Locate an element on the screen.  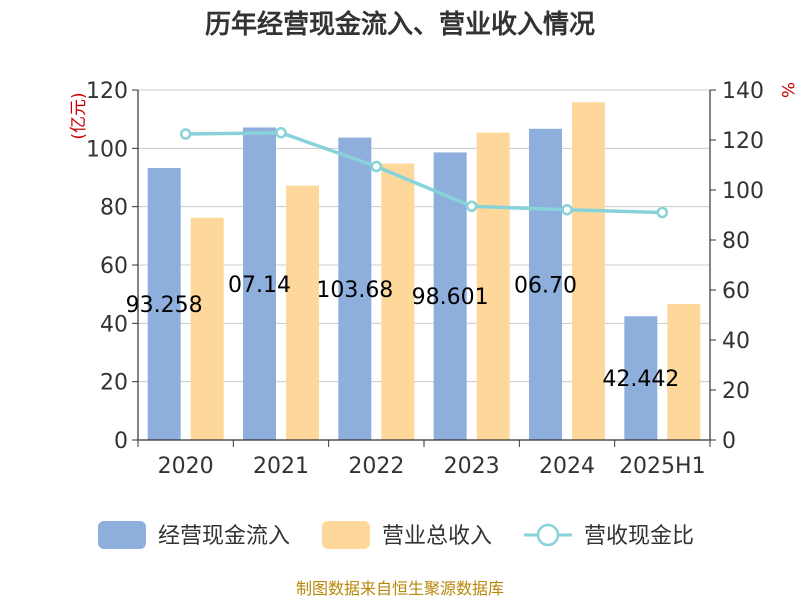
bar-value-label: 103.68 is located at coordinates (354, 290).